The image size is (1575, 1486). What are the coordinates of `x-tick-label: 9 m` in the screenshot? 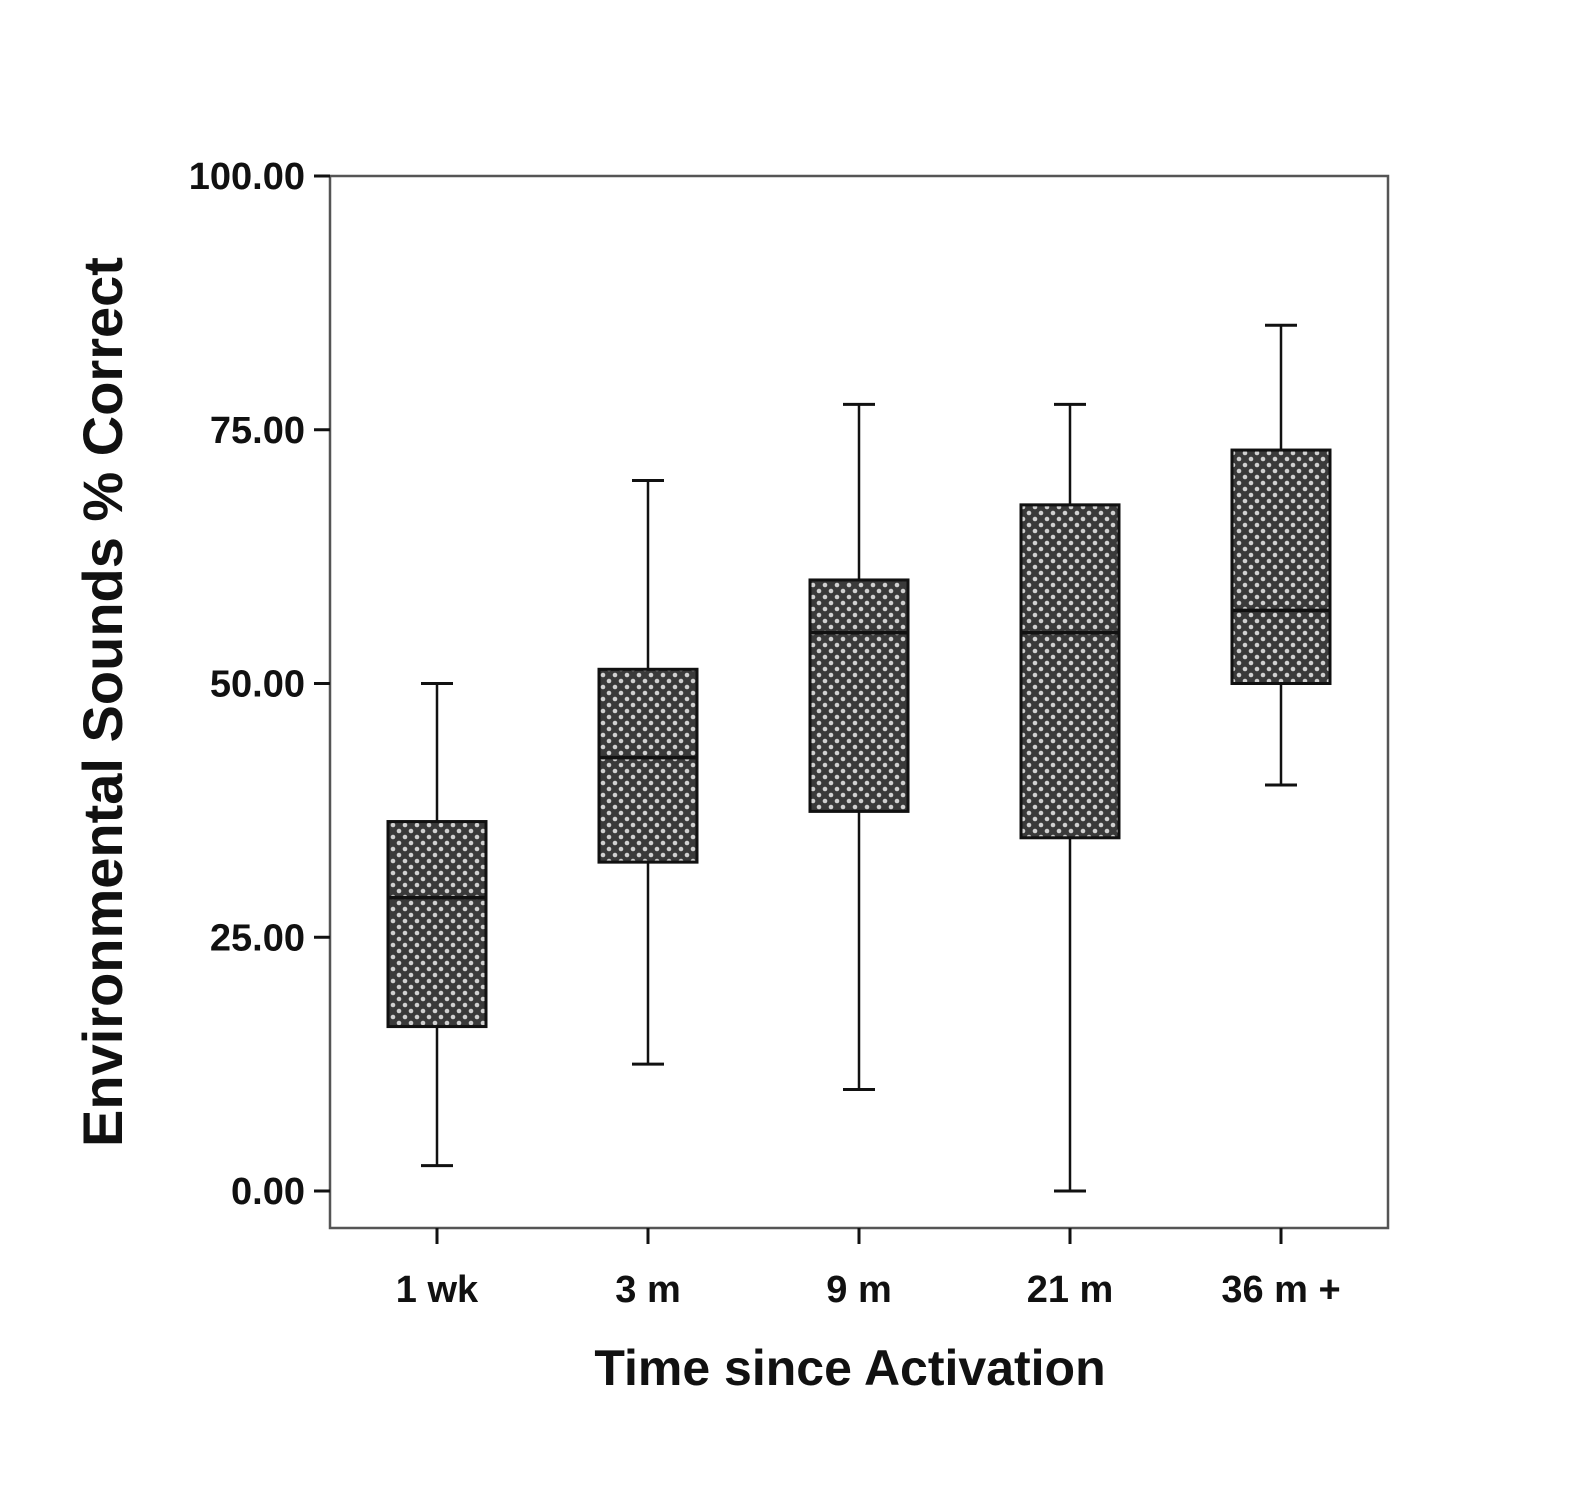 It's located at (858, 1290).